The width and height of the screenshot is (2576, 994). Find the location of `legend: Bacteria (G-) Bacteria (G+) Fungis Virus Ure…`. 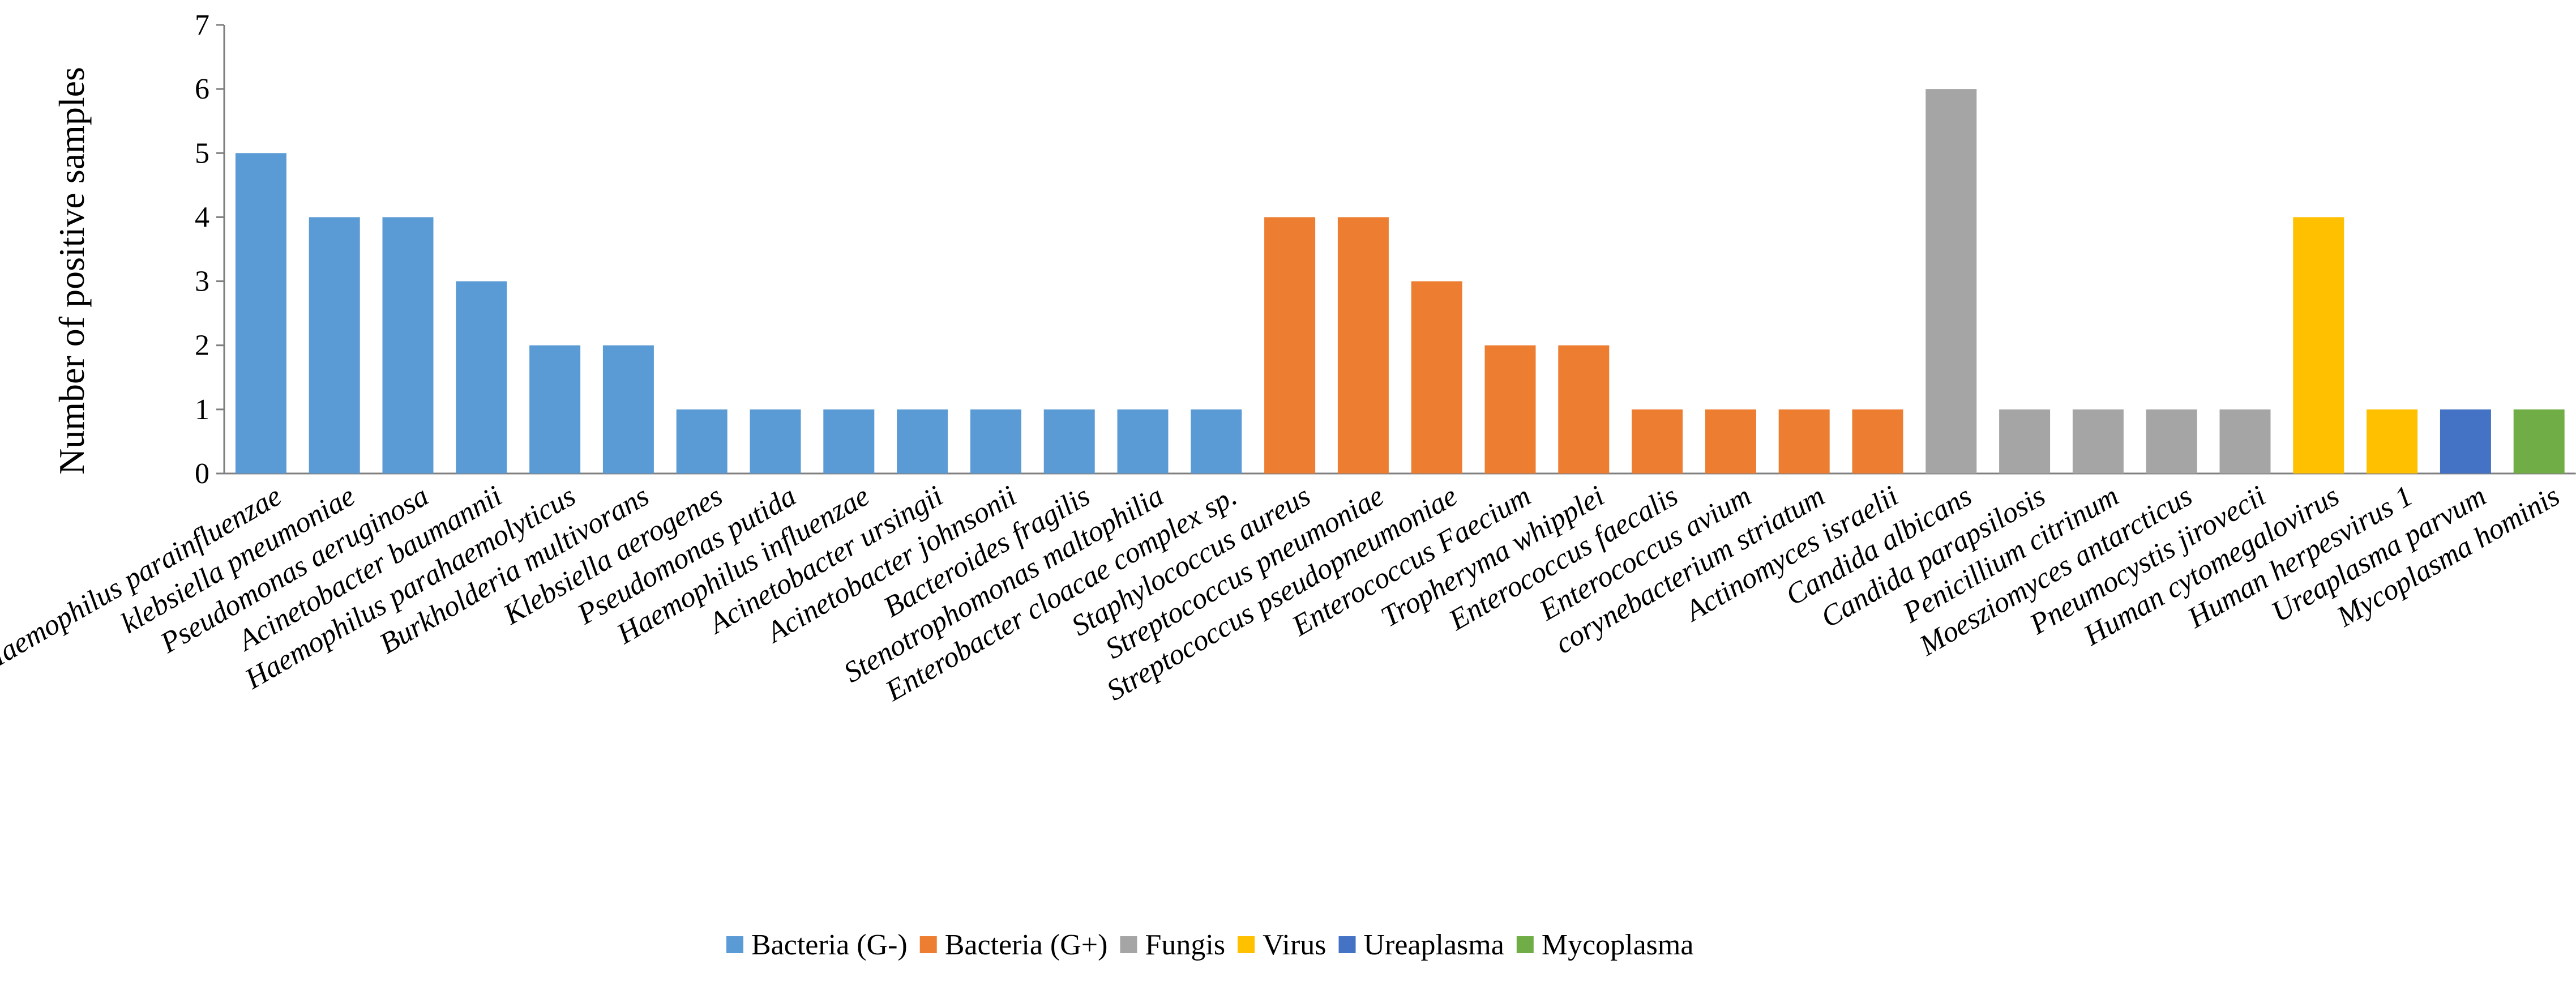

legend: Bacteria (G-) Bacteria (G+) Fungis Virus Ure… is located at coordinates (1209, 945).